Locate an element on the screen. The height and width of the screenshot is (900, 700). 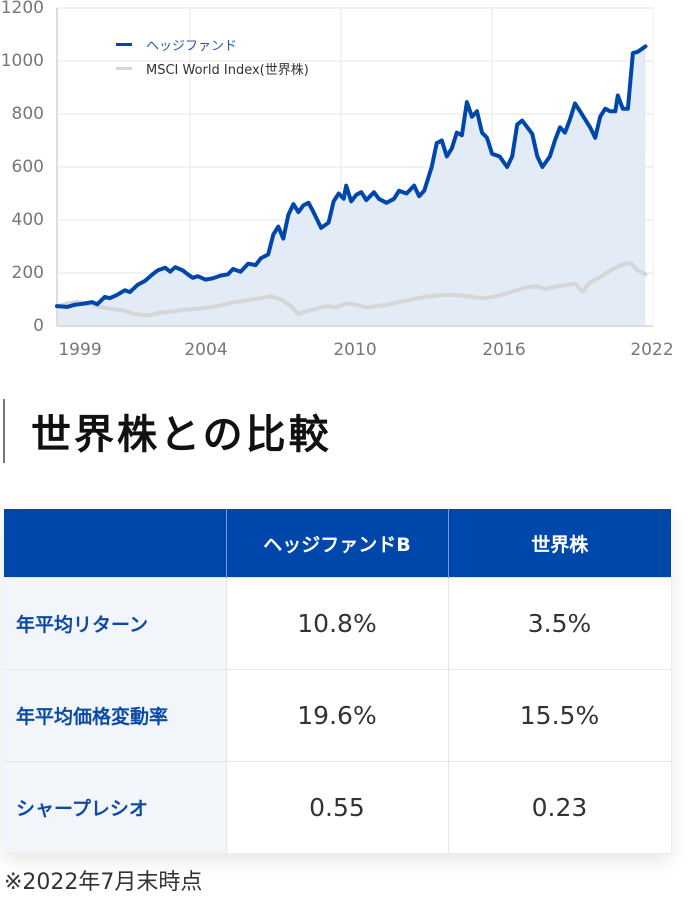
legend-swatch-msci-icon is located at coordinates (124, 68).